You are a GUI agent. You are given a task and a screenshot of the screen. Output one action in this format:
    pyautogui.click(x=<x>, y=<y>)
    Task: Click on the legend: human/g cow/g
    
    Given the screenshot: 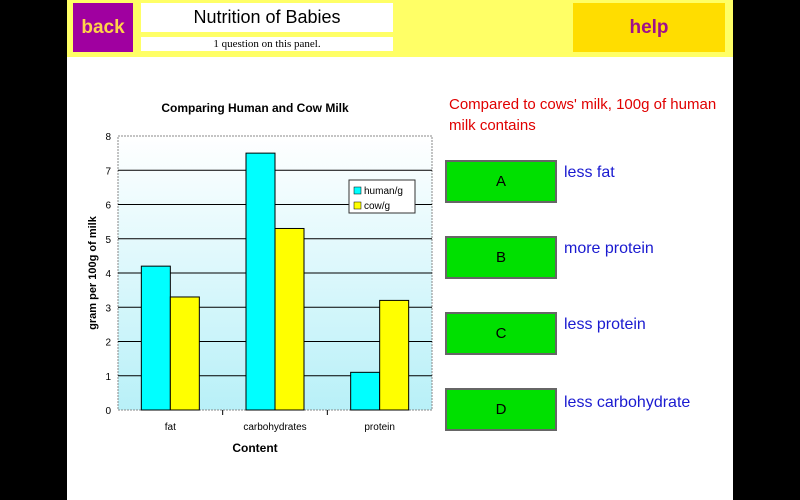 What is the action you would take?
    pyautogui.click(x=382, y=196)
    